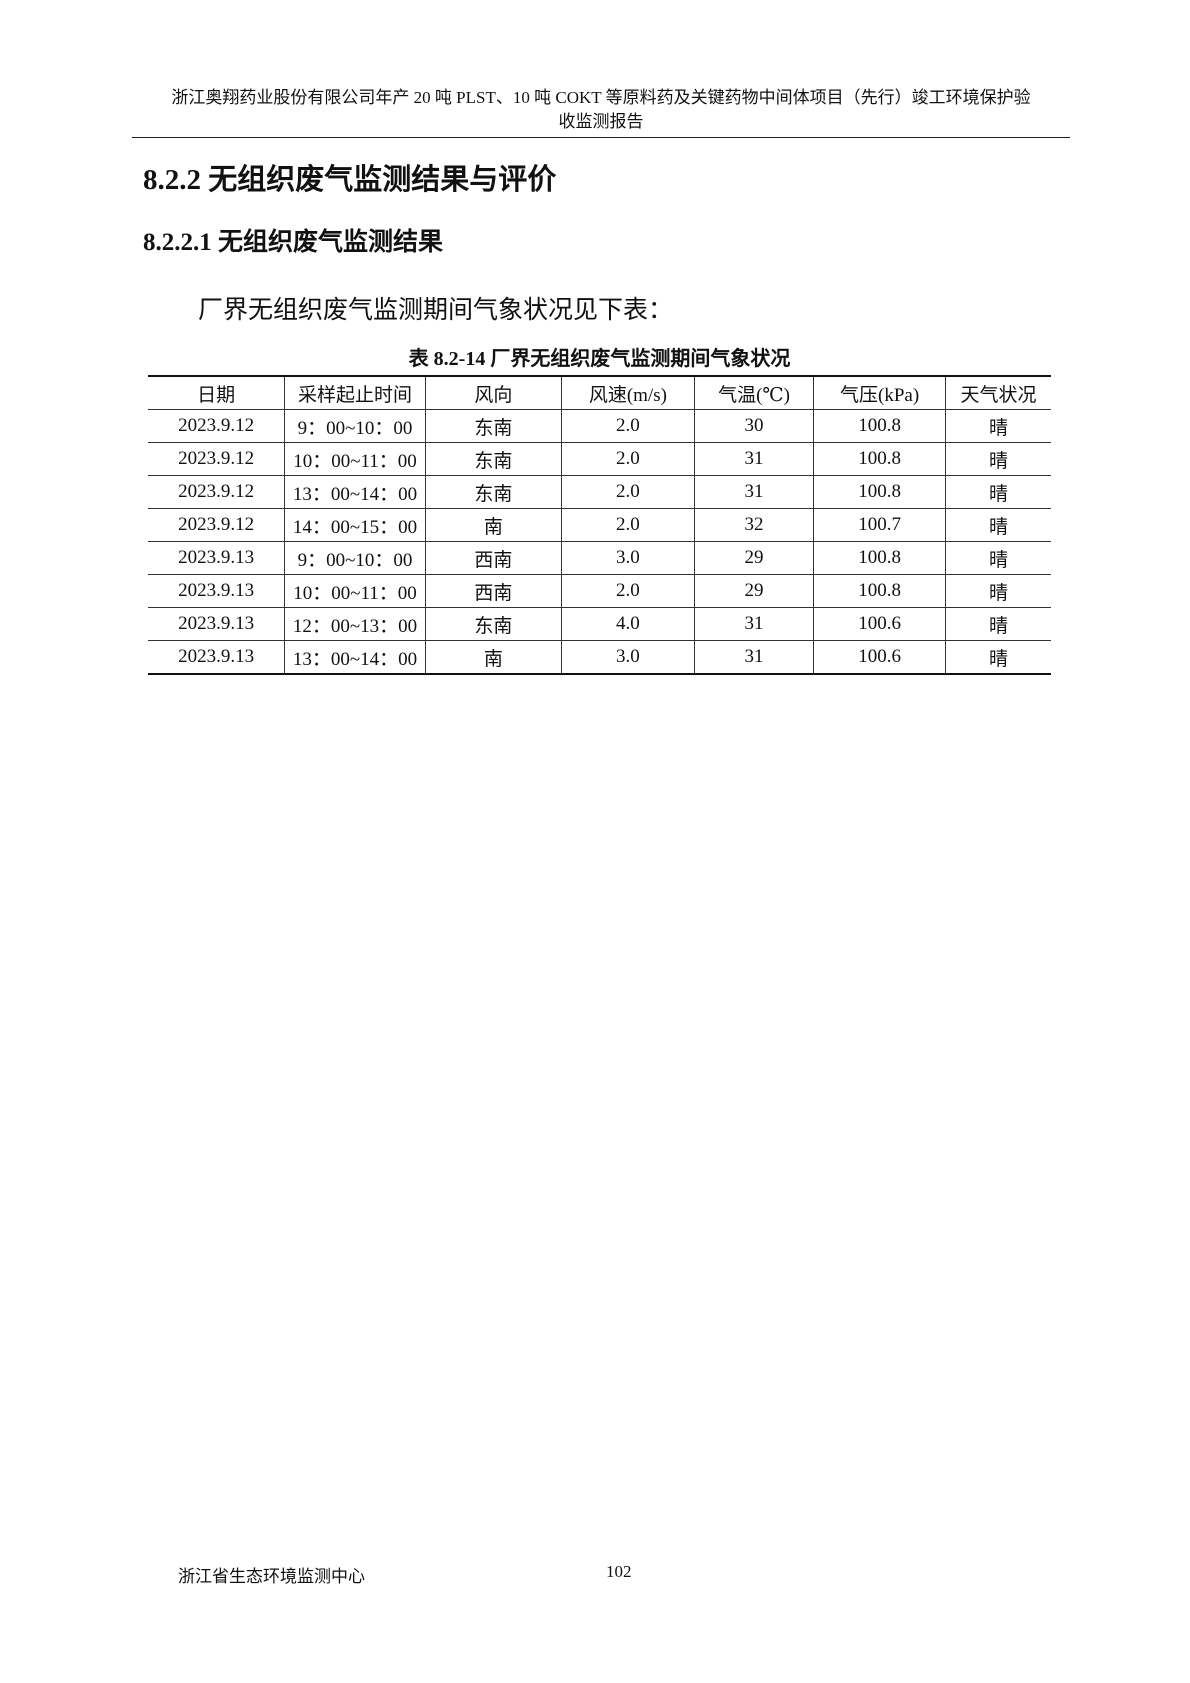 The height and width of the screenshot is (1683, 1190). What do you see at coordinates (753, 393) in the screenshot?
I see `column-header: 气温(℃)` at bounding box center [753, 393].